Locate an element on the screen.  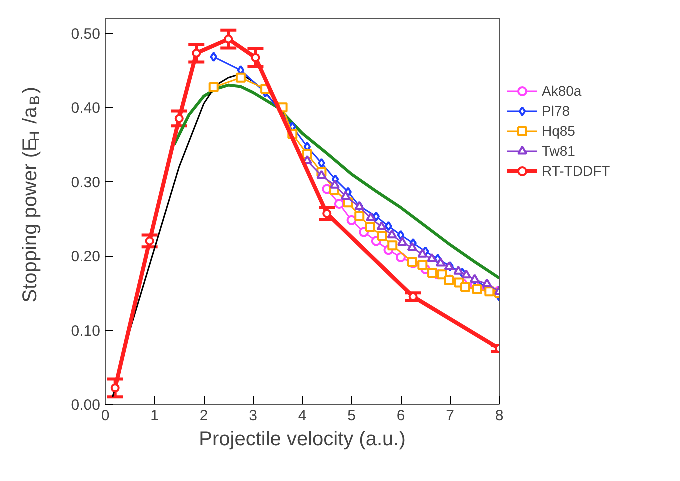
y-tick-label: 0.20 is located at coordinates (86, 257).